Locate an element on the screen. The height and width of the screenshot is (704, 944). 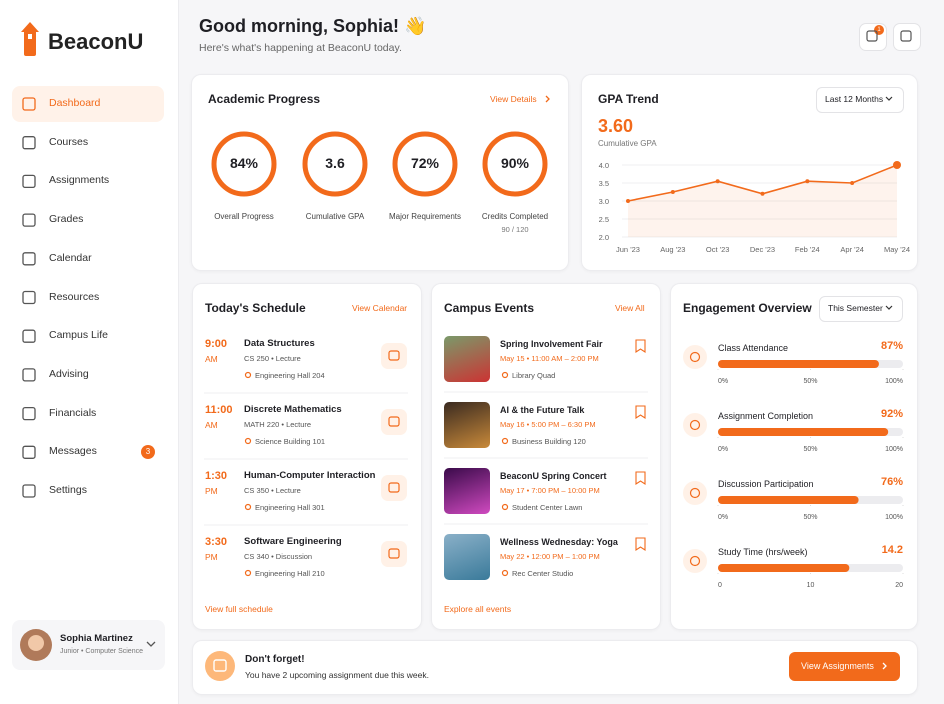
ring-label: Major Requirements is located at coordinates (425, 216).